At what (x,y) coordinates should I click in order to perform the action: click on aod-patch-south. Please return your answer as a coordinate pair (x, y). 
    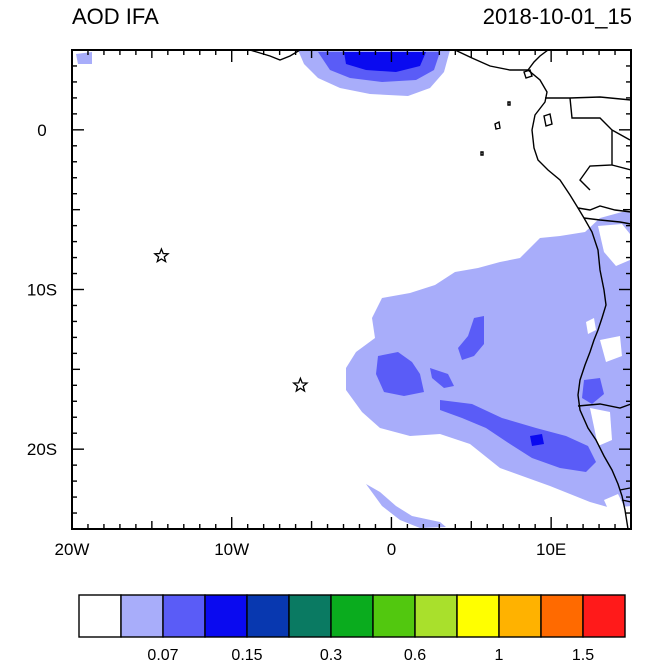
    Looking at the image, I should click on (406, 506).